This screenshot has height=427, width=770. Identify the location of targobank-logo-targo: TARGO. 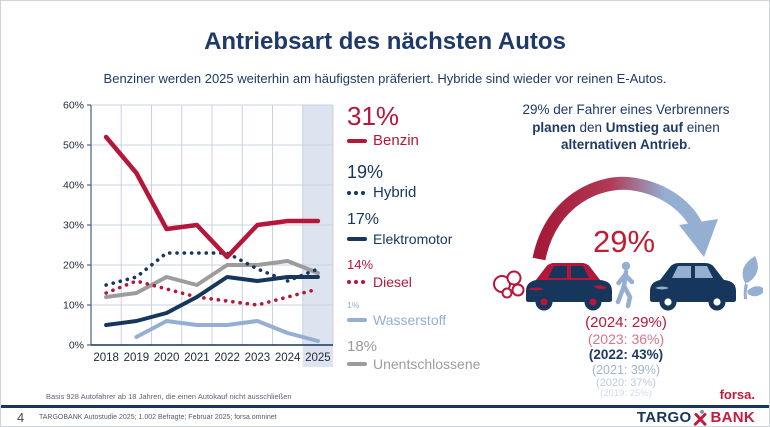
(664, 417).